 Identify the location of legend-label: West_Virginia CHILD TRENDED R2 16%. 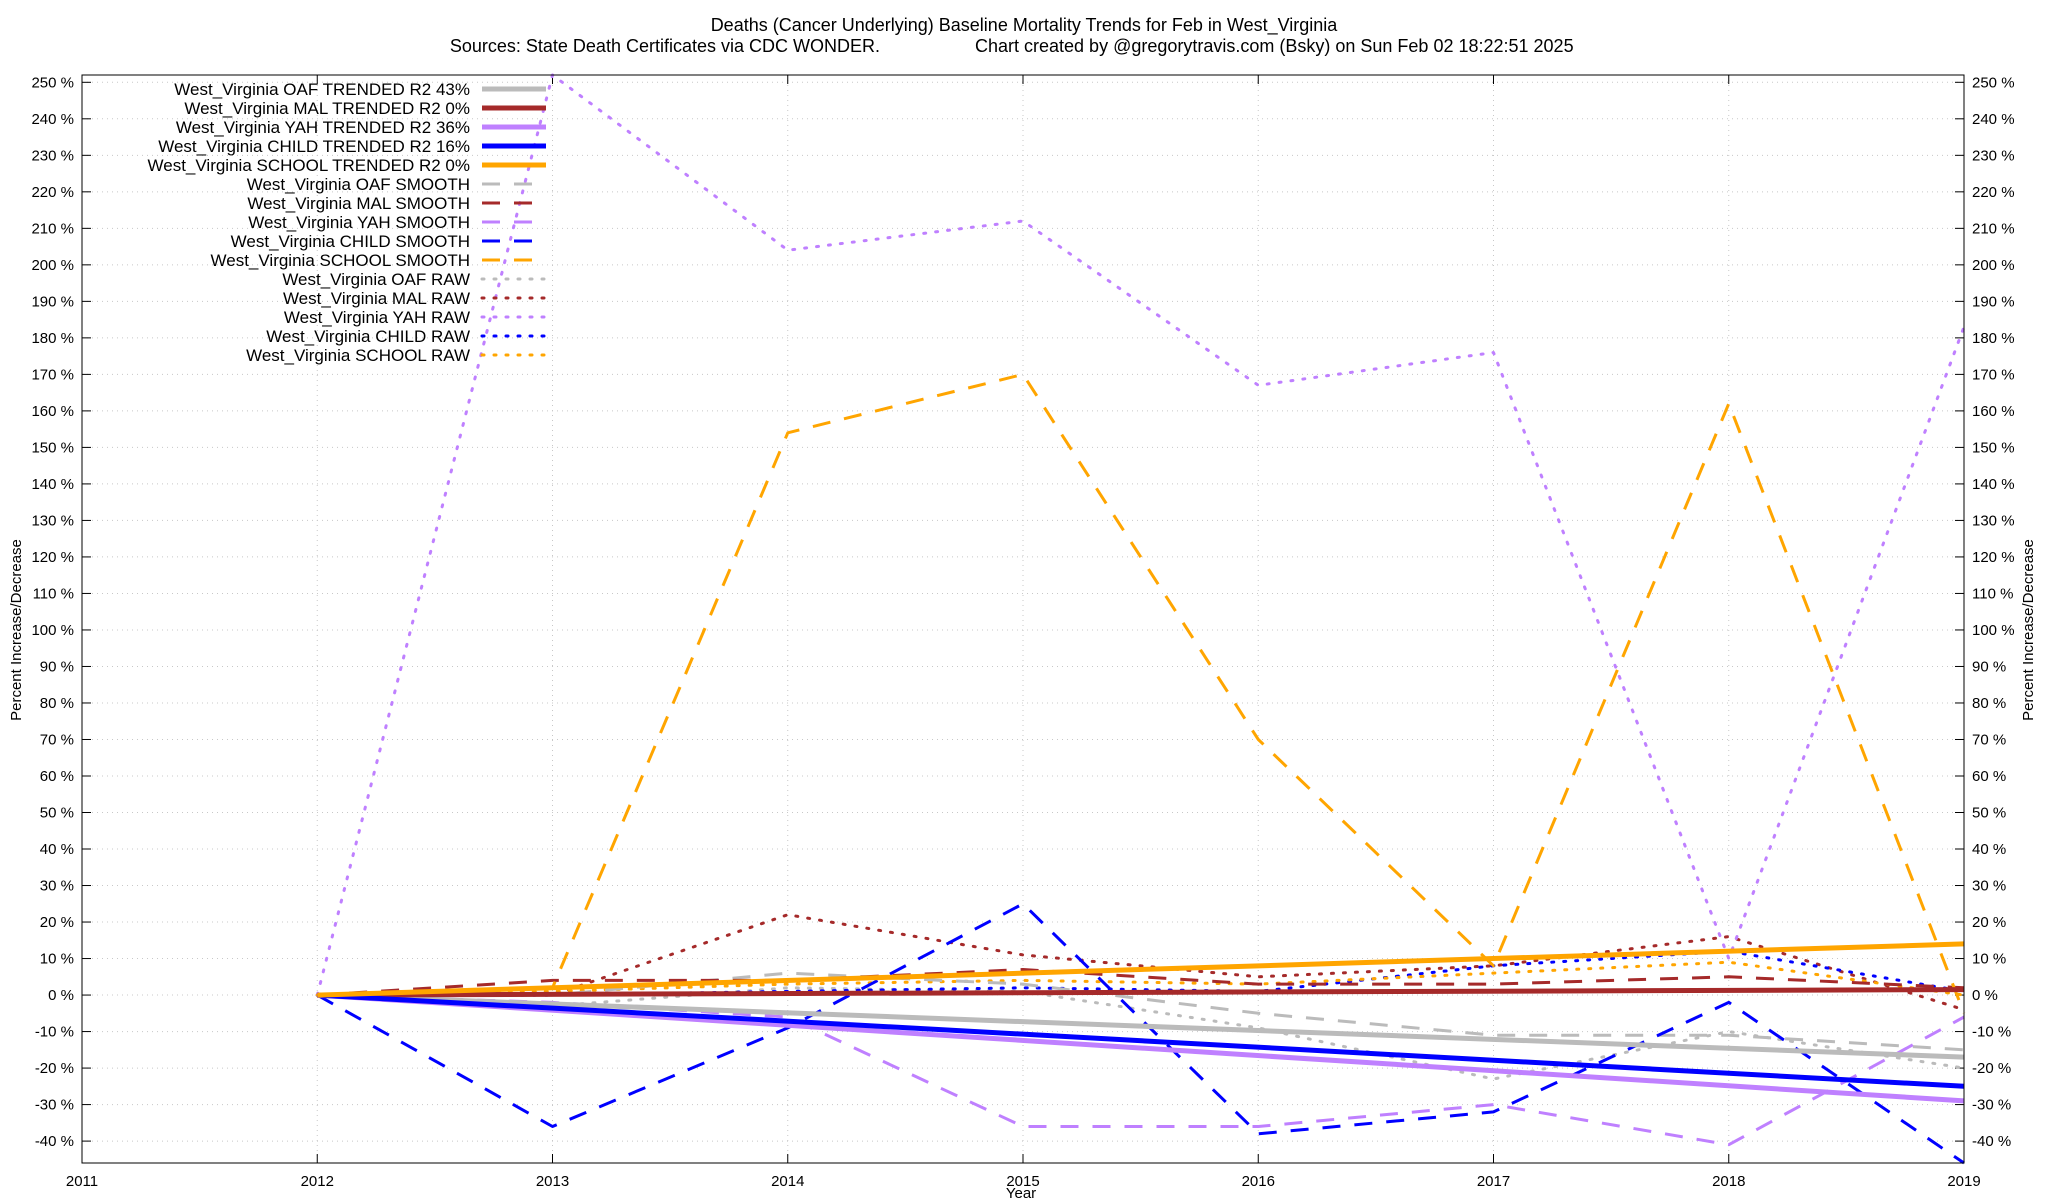
(314, 146).